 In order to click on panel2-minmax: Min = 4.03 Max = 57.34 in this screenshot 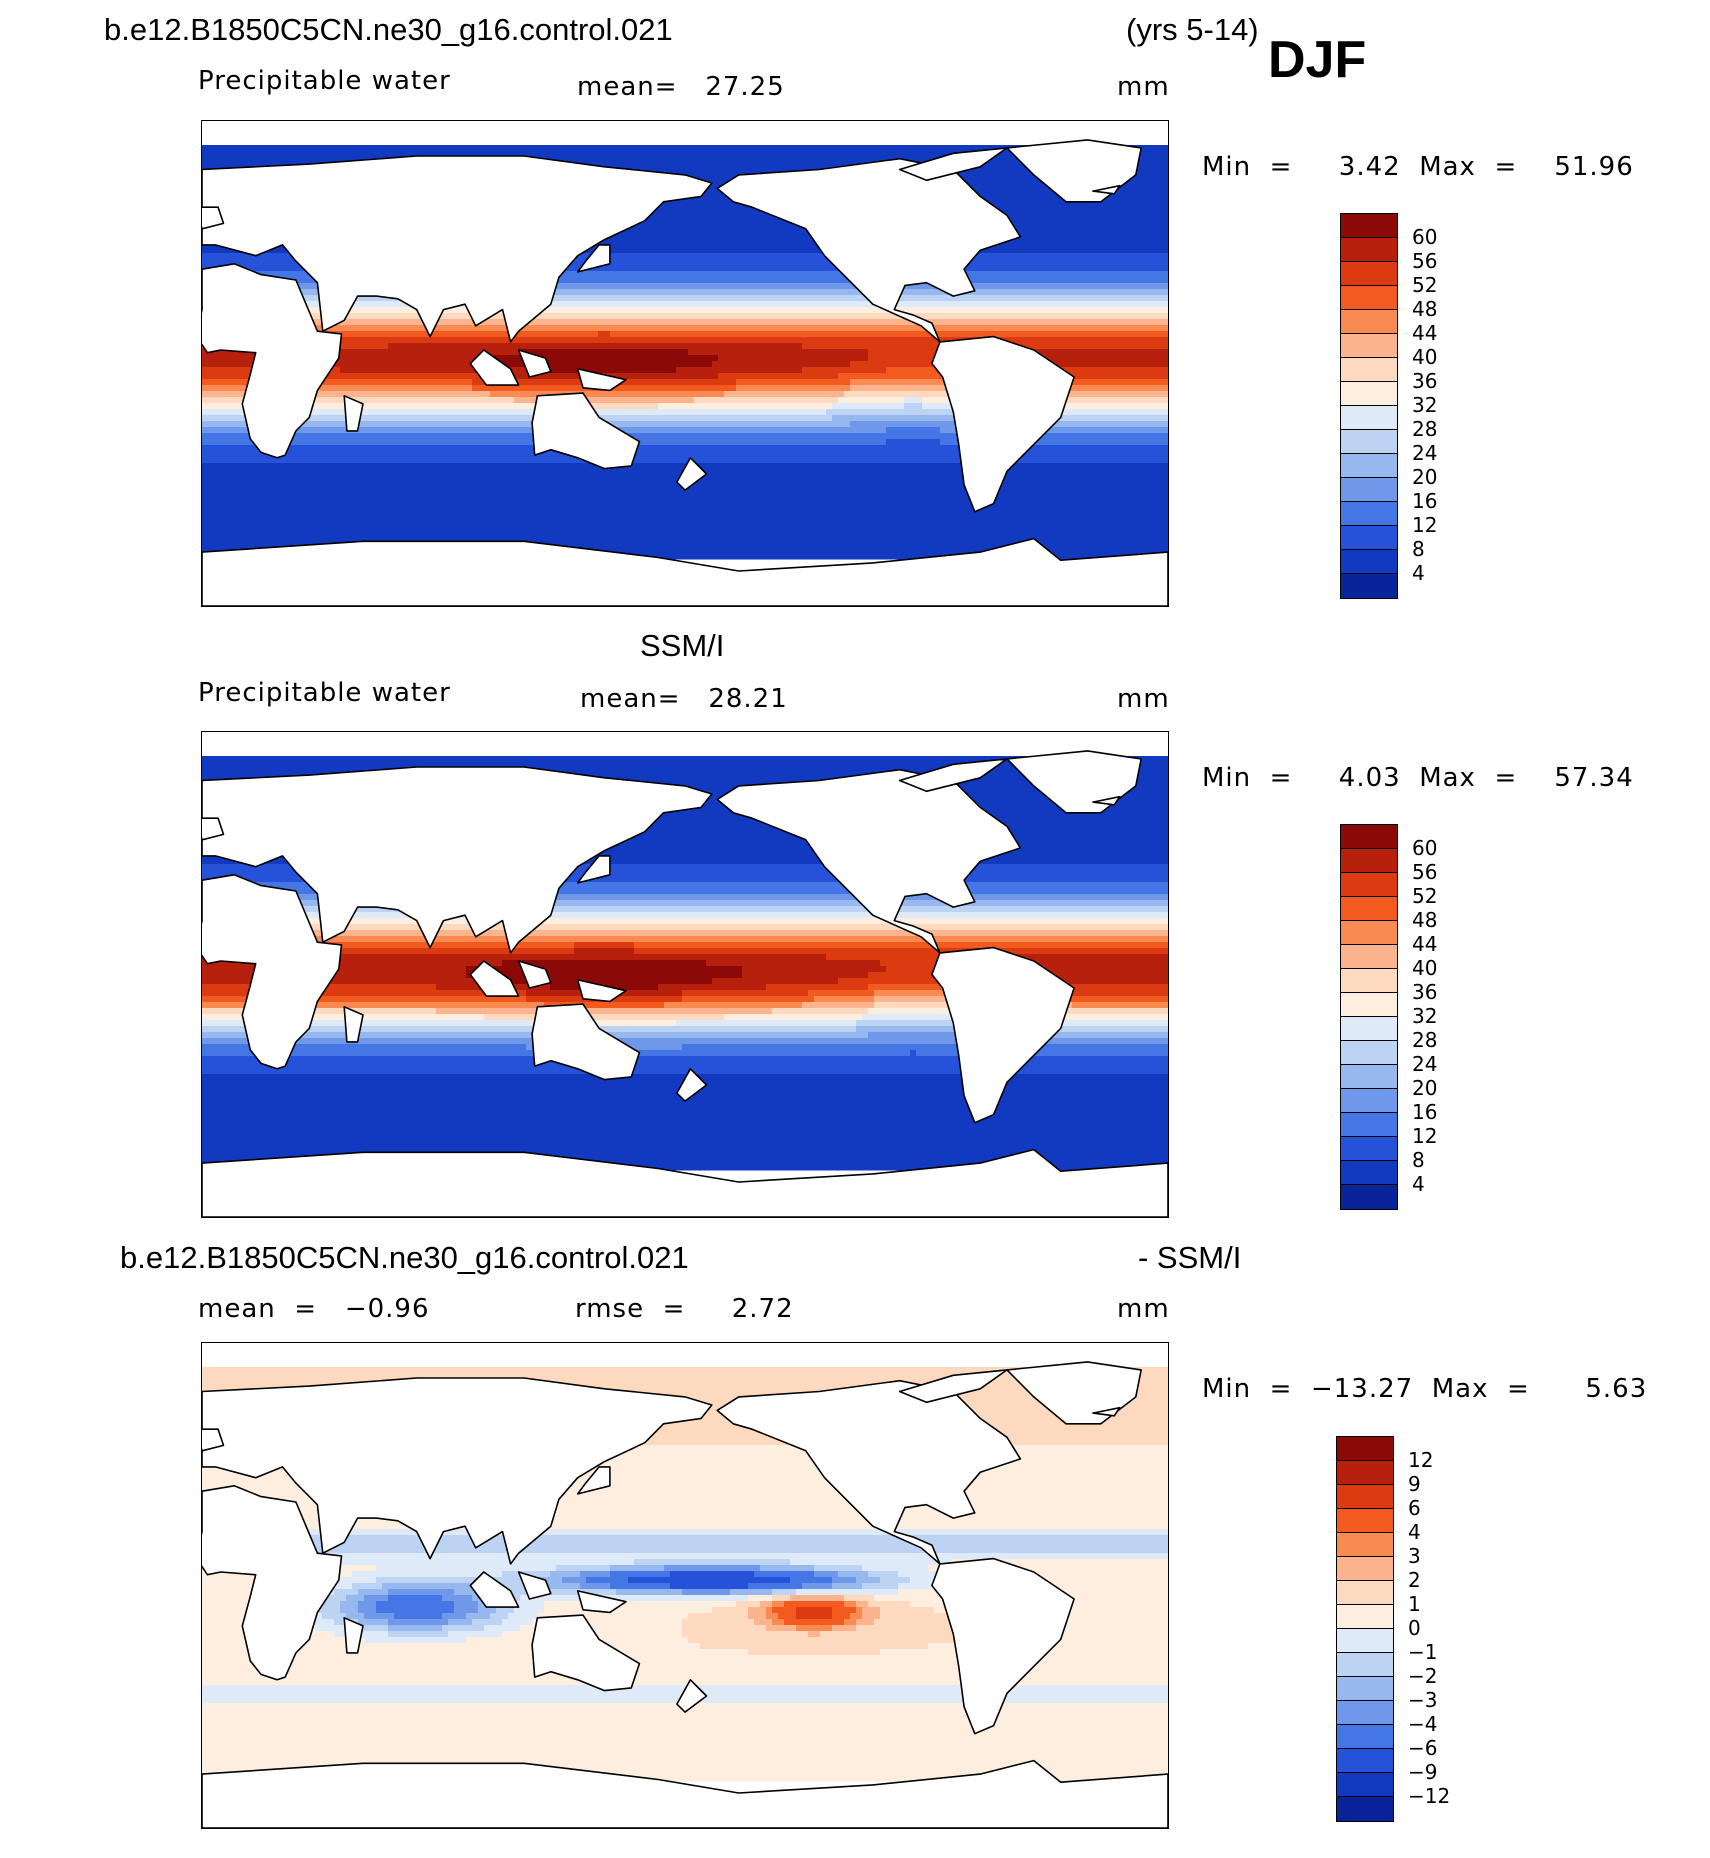, I will do `click(1418, 778)`.